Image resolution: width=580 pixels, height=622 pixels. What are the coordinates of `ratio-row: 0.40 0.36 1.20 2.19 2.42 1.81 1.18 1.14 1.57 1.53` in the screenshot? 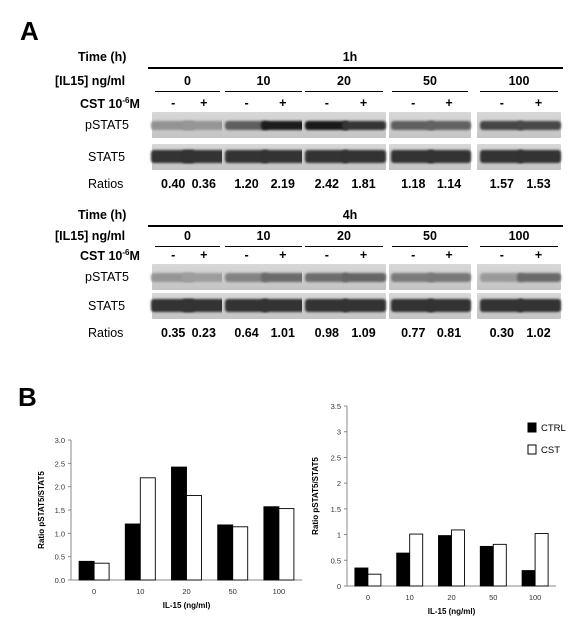 It's located at (290, 187).